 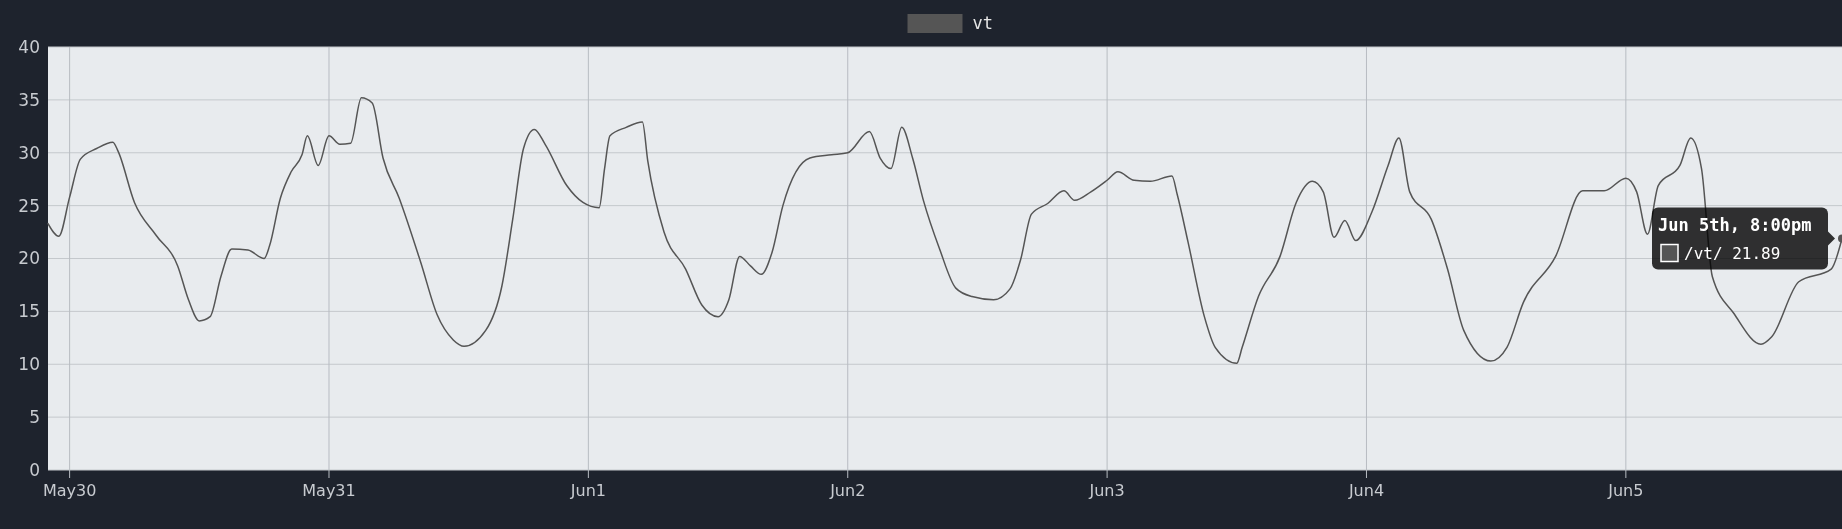 I want to click on x-tick-label: Jun4, so click(x=1366, y=490).